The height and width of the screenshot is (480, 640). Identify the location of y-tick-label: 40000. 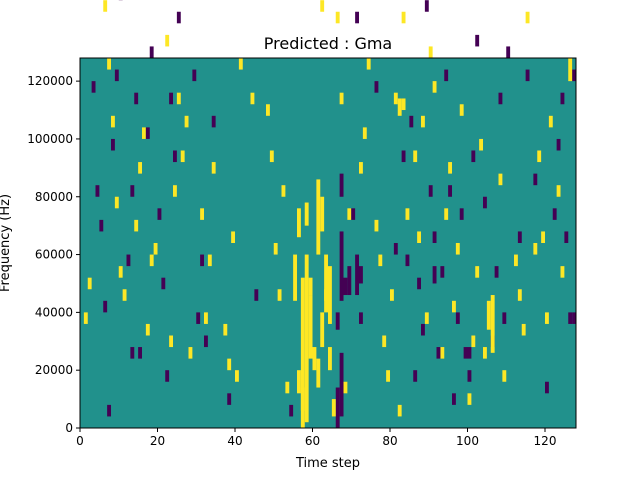
(54, 312).